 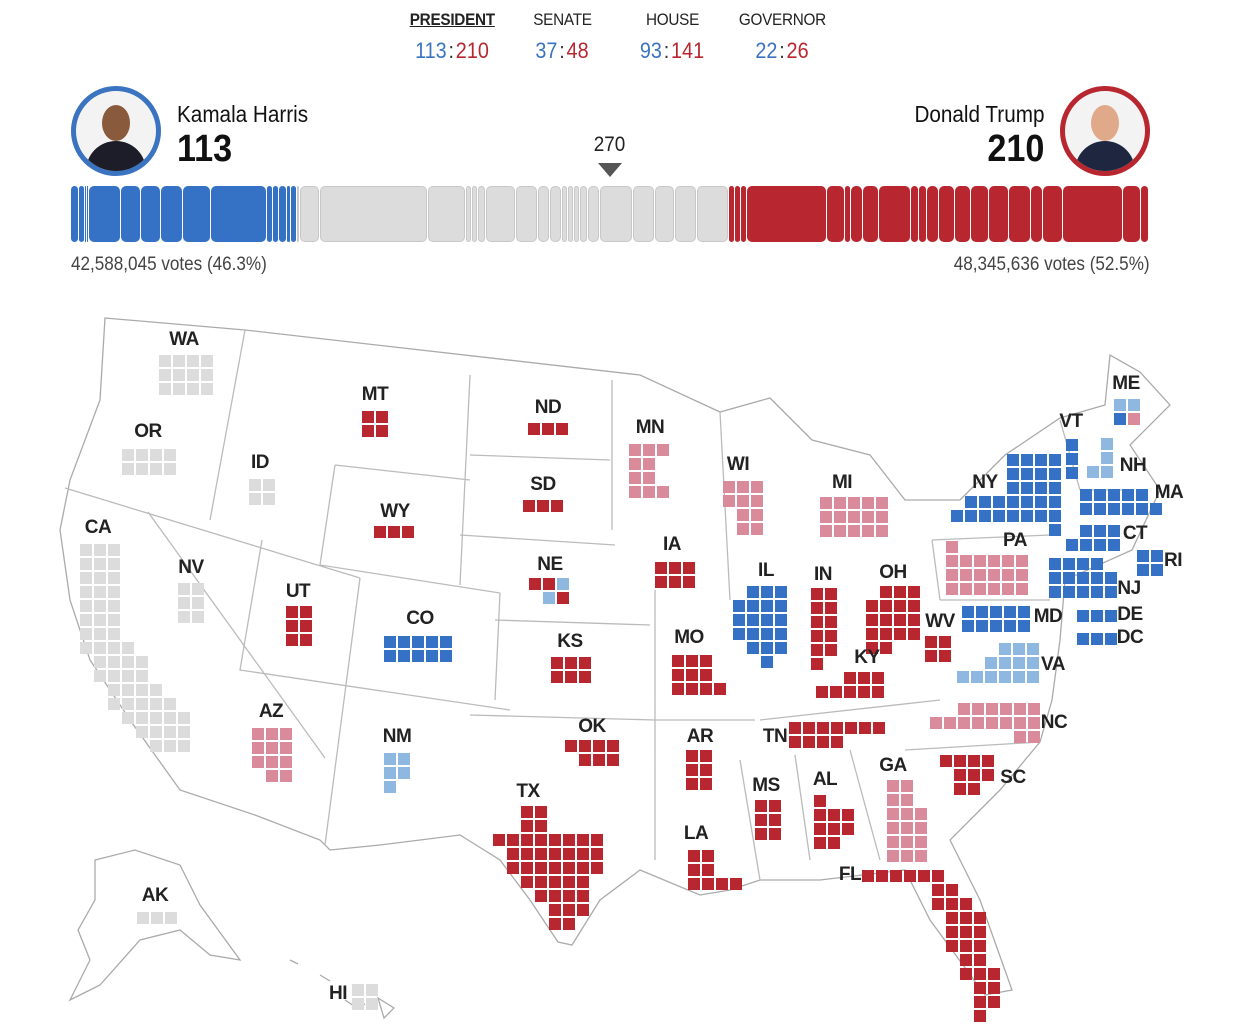 What do you see at coordinates (782, 37) in the screenshot?
I see `tab-governor: GOVERNOR 22:26` at bounding box center [782, 37].